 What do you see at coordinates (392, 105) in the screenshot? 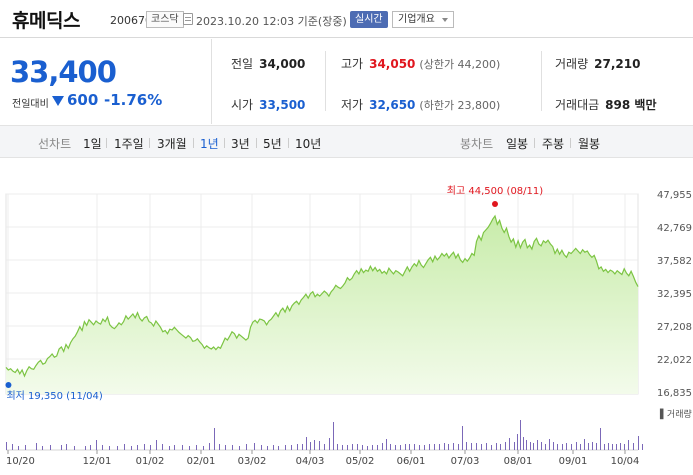
I see `stat-low-value: 32,650` at bounding box center [392, 105].